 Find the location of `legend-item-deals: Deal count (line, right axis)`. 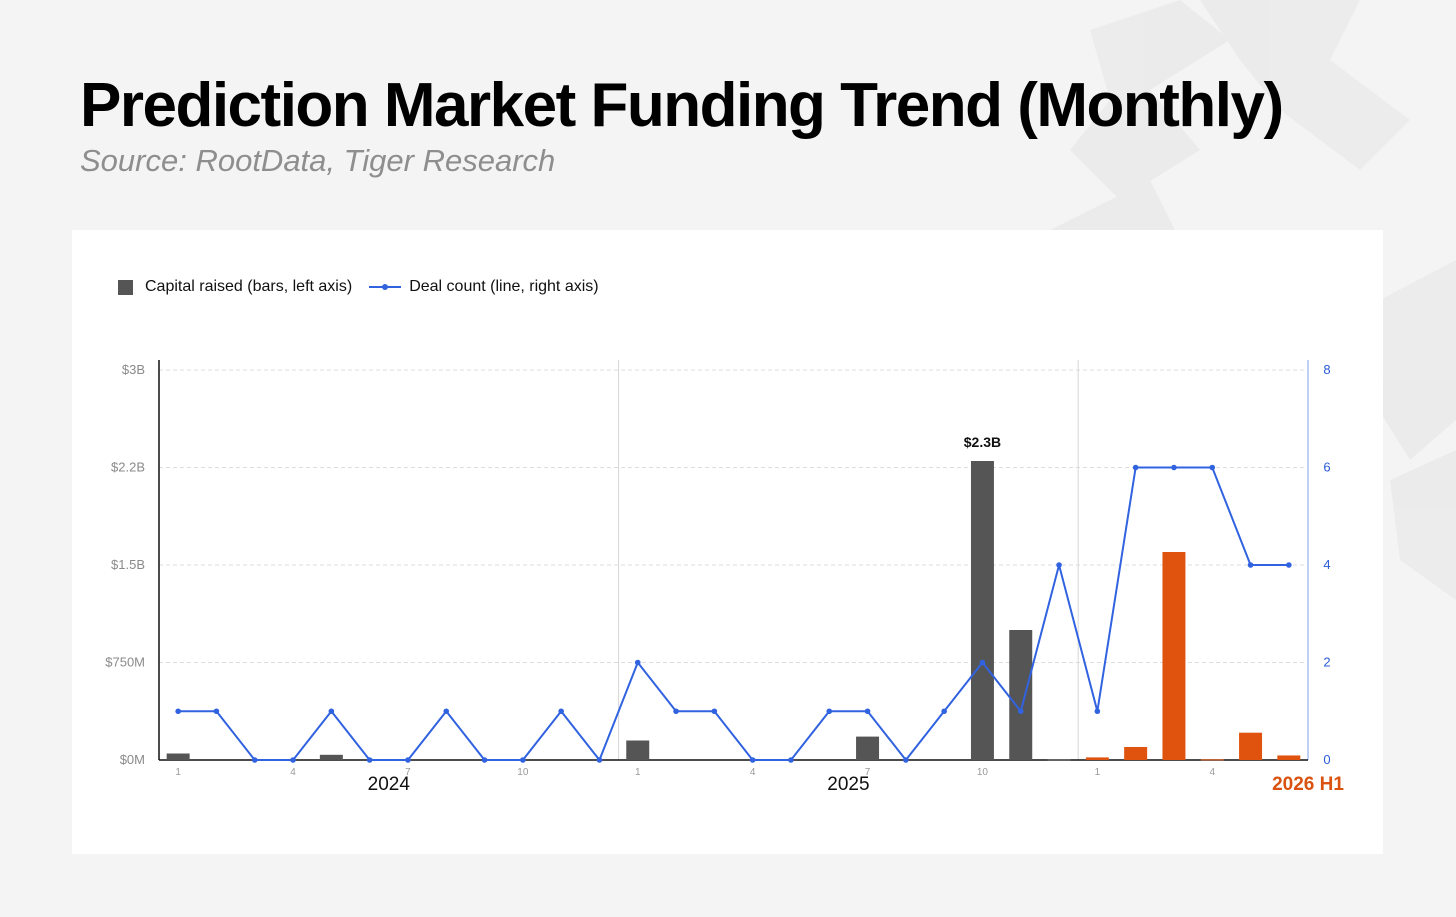

legend-item-deals: Deal count (line, right axis) is located at coordinates (484, 287).